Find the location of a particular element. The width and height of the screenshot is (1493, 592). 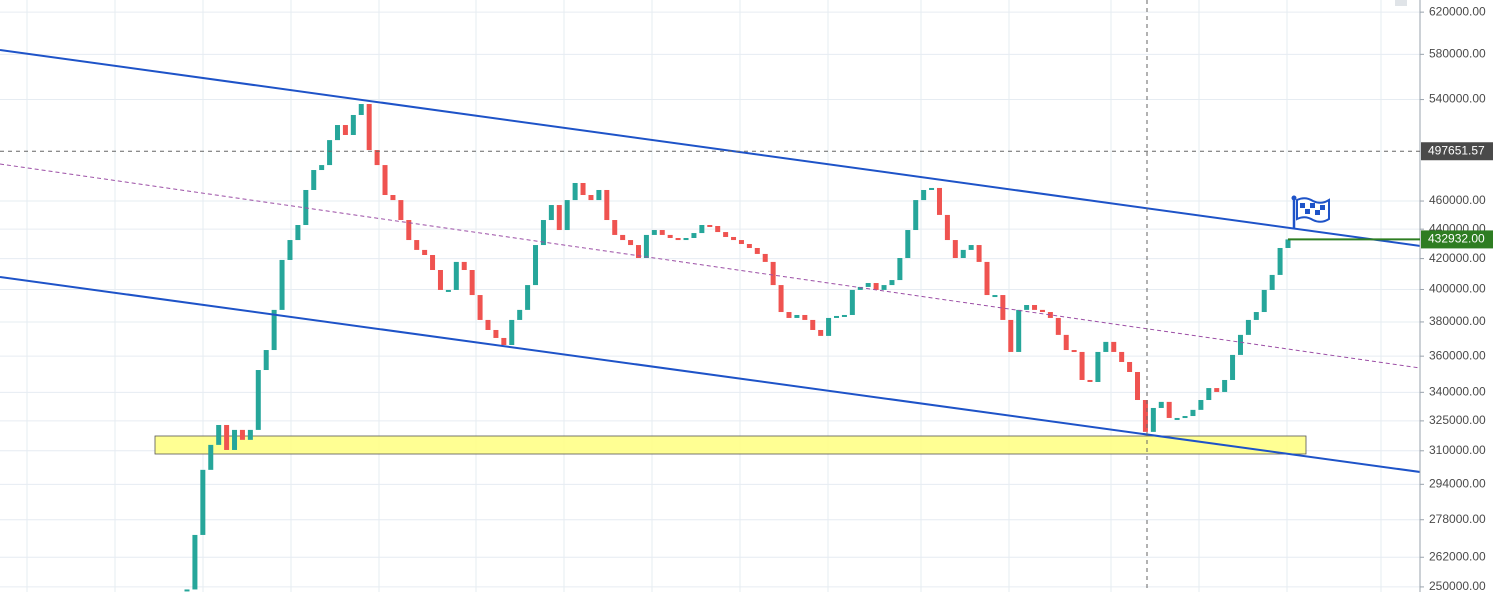

flag-icon is located at coordinates (1310, 211).